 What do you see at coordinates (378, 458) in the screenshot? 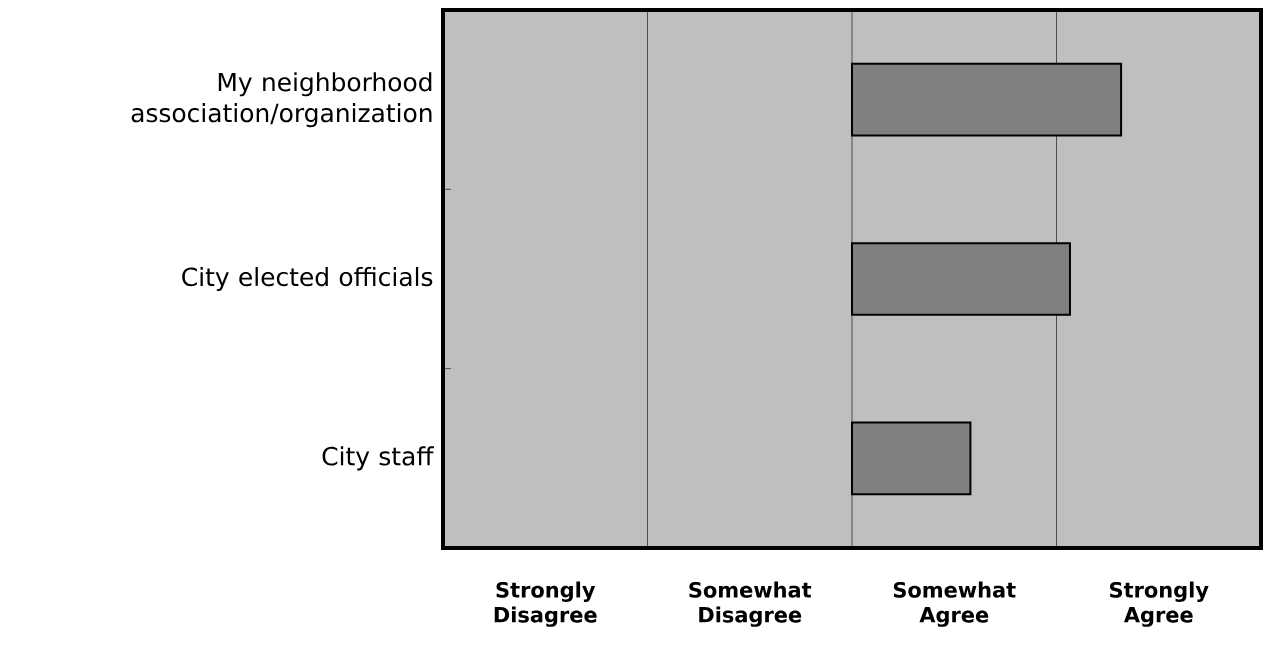
I see `y-tick-label: City staff` at bounding box center [378, 458].